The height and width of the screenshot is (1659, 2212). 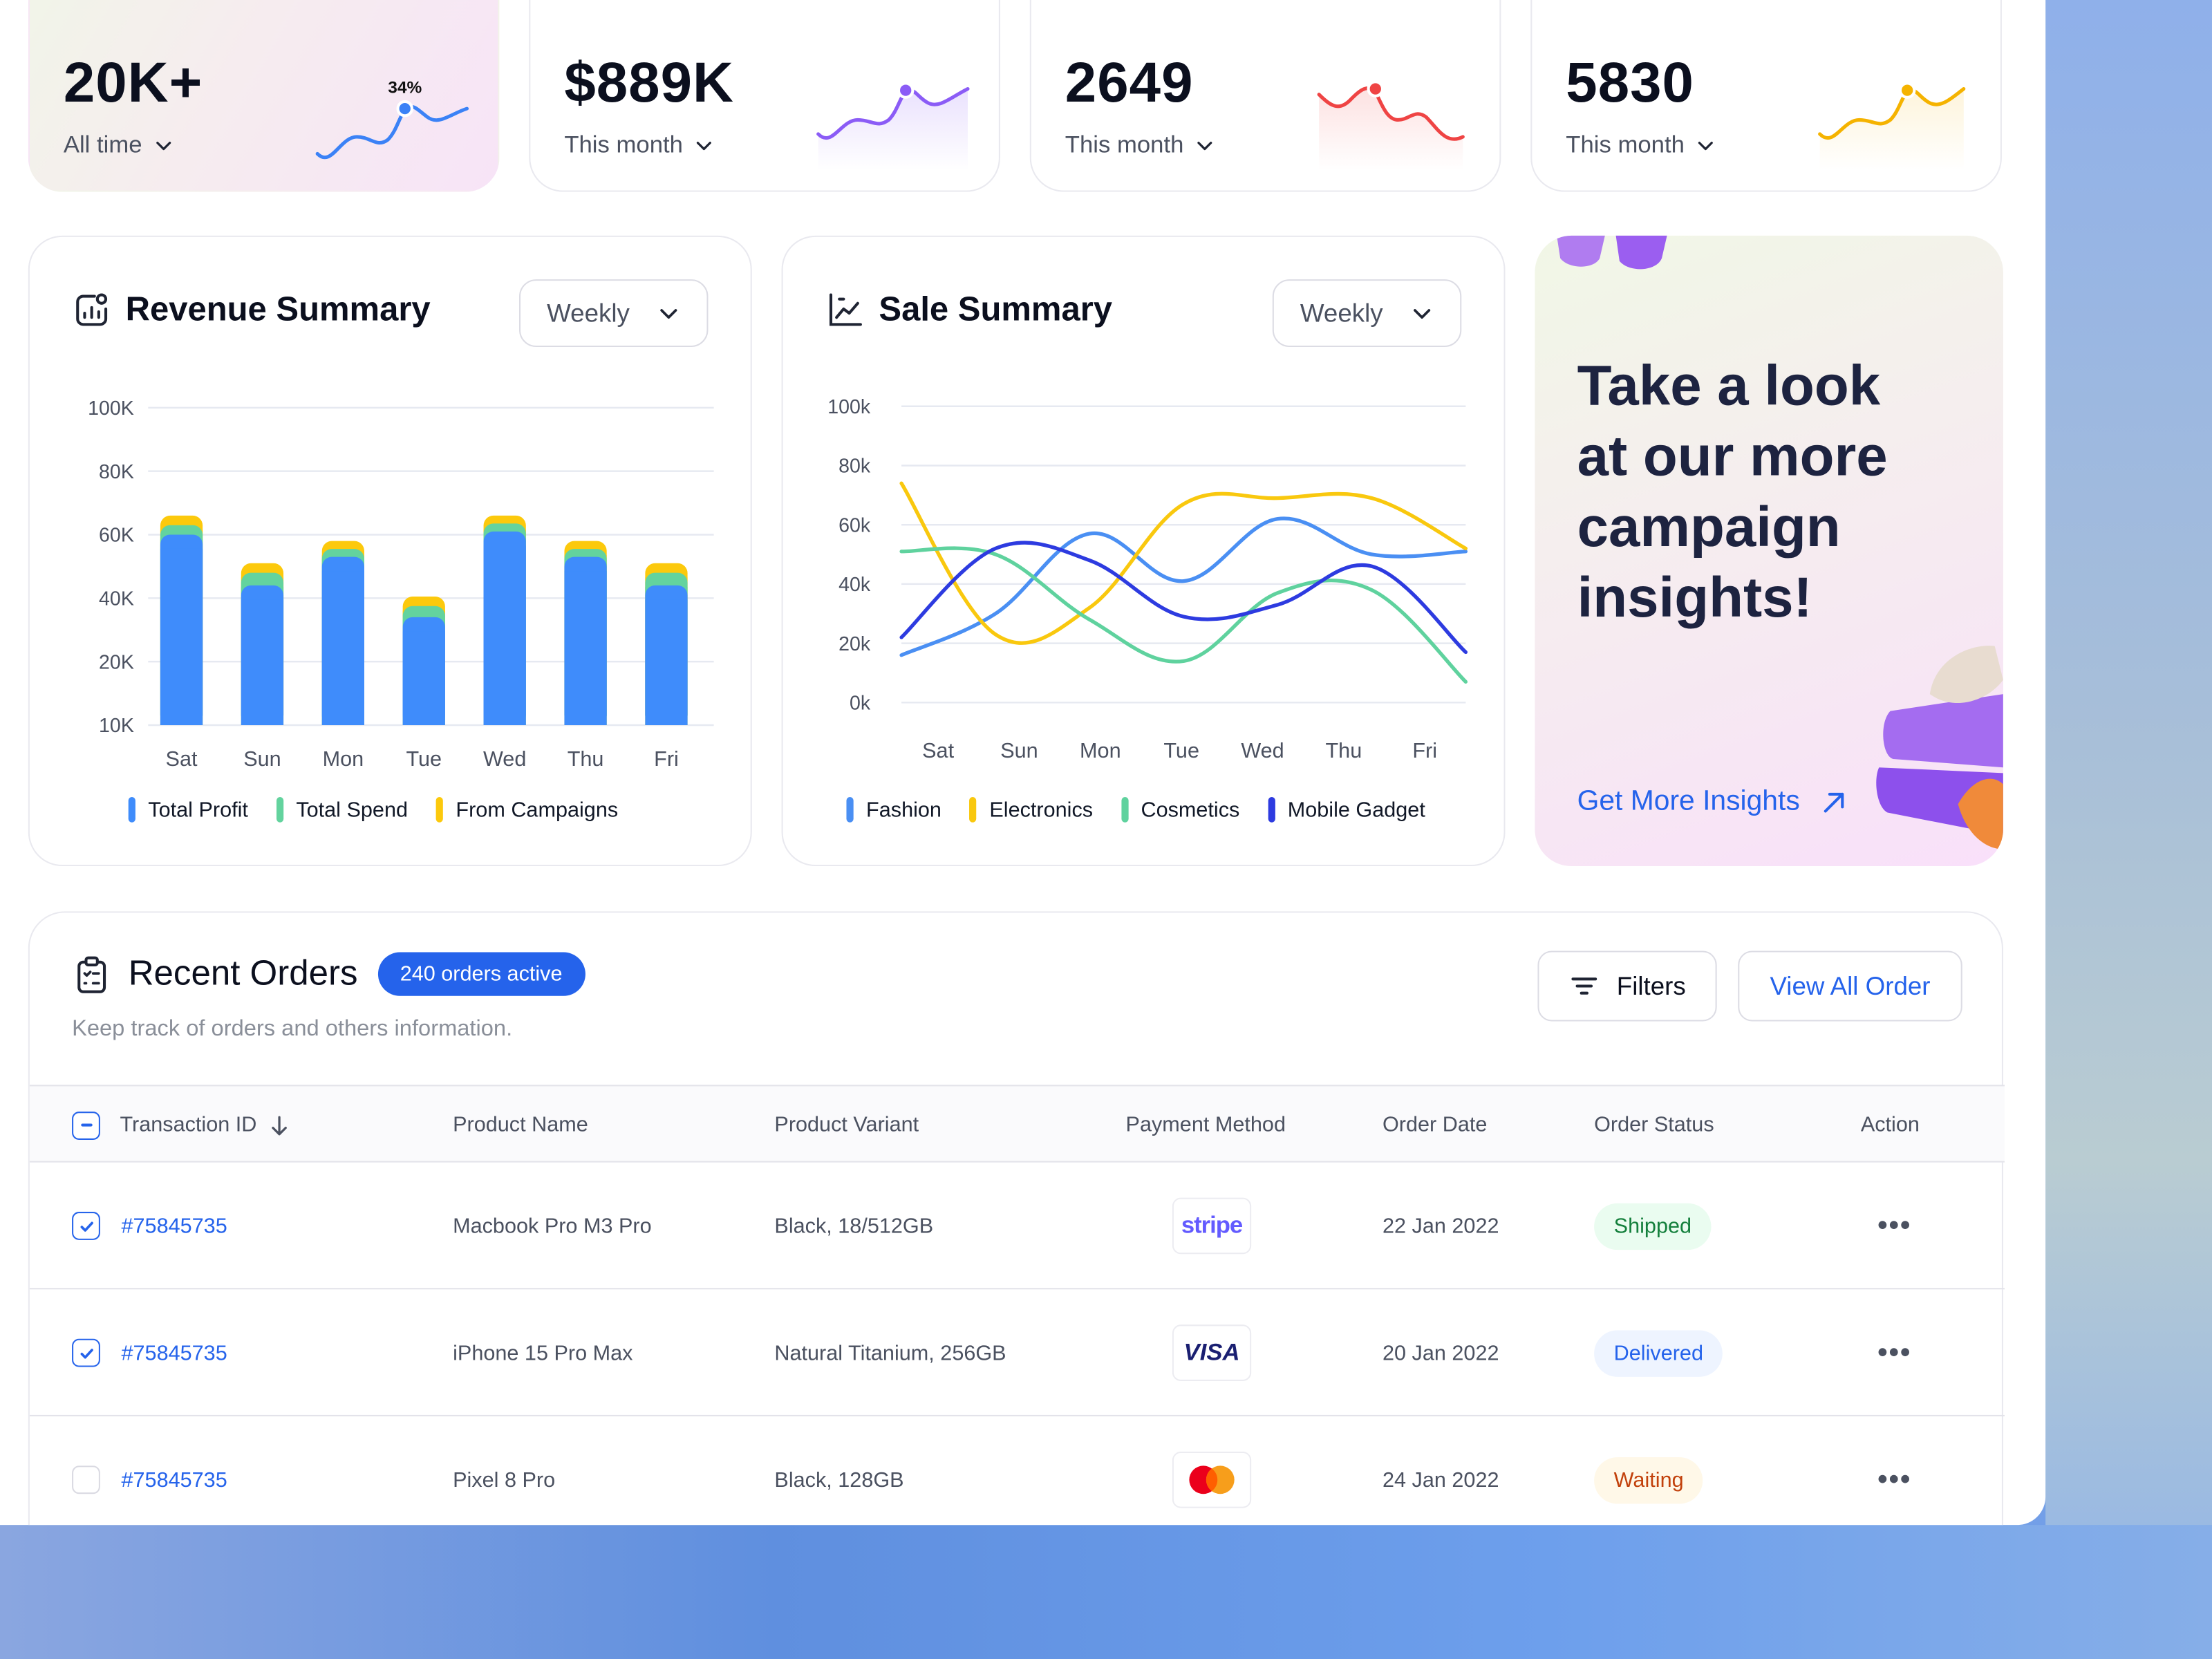 What do you see at coordinates (552, 1227) in the screenshot?
I see `cell-product-name: Macbook Pro M3 Pro` at bounding box center [552, 1227].